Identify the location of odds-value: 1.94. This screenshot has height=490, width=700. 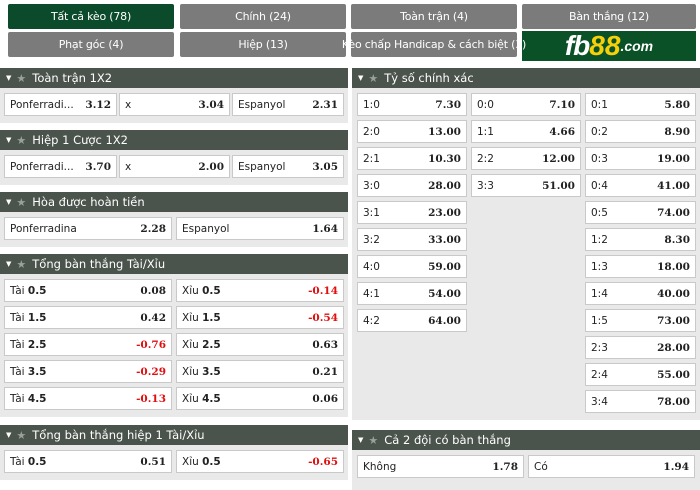
(676, 466).